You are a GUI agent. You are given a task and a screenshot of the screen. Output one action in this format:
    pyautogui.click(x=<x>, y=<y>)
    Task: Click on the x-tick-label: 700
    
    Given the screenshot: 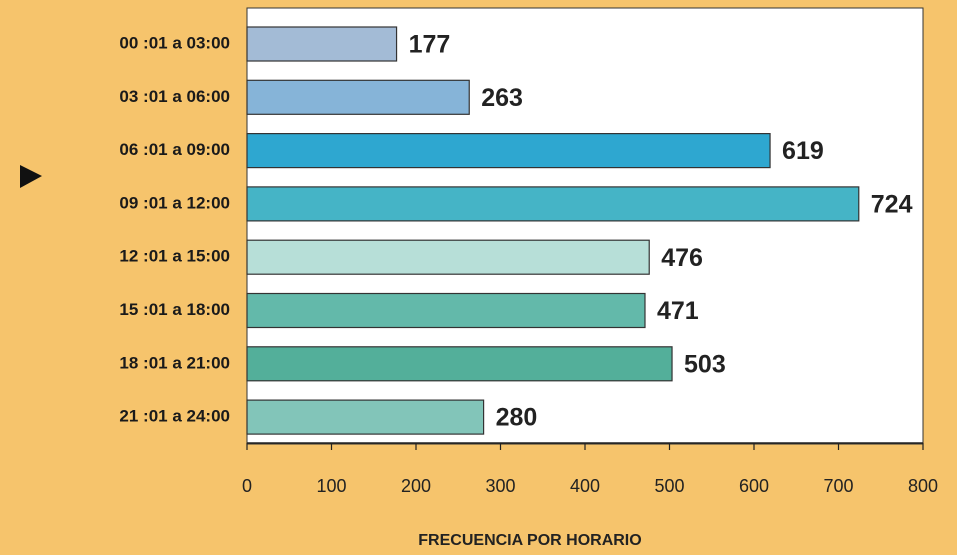 What is the action you would take?
    pyautogui.click(x=838, y=486)
    